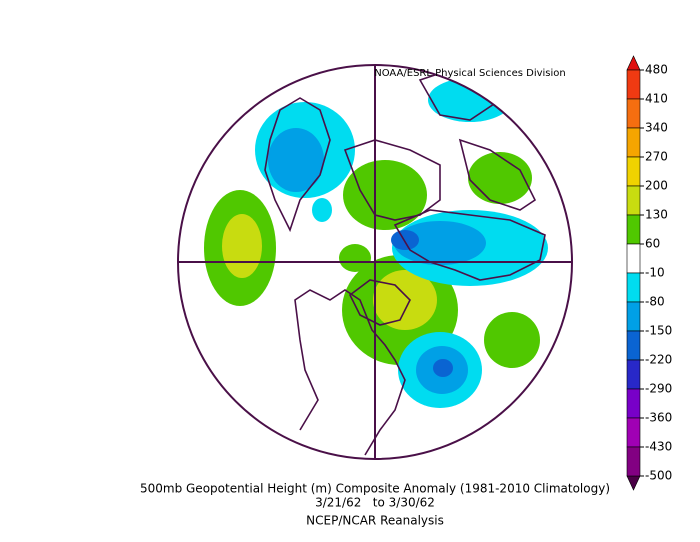  I want to click on colorbar-tick-label: 480, so click(656, 70).